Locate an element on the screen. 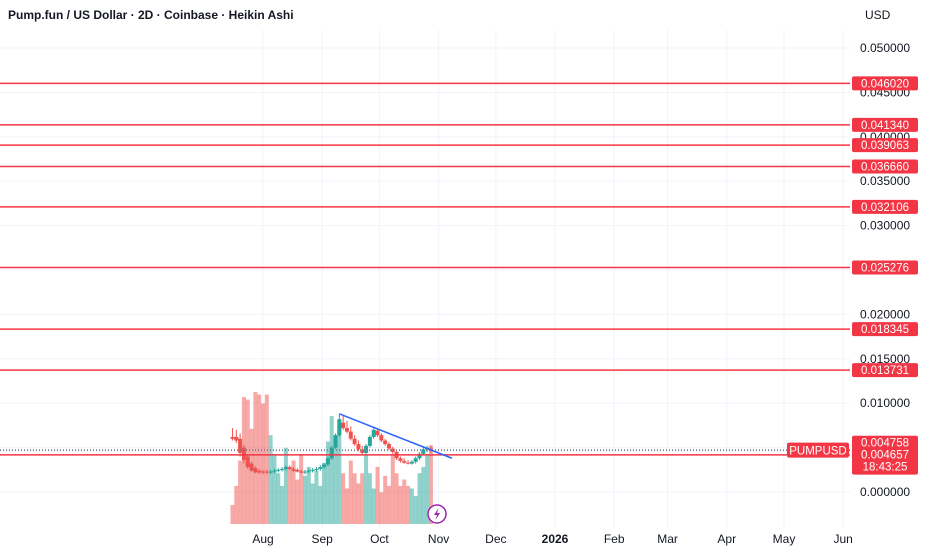  level-label-text: 0.025276 is located at coordinates (885, 269).